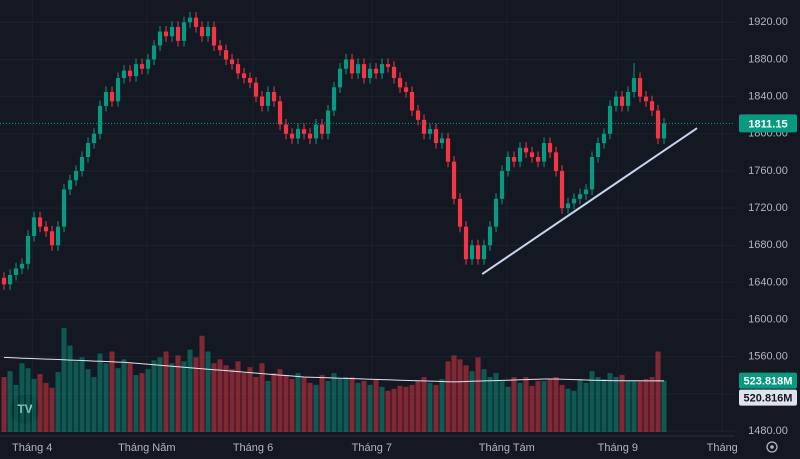 The width and height of the screenshot is (800, 459). I want to click on settings-icon, so click(772, 447).